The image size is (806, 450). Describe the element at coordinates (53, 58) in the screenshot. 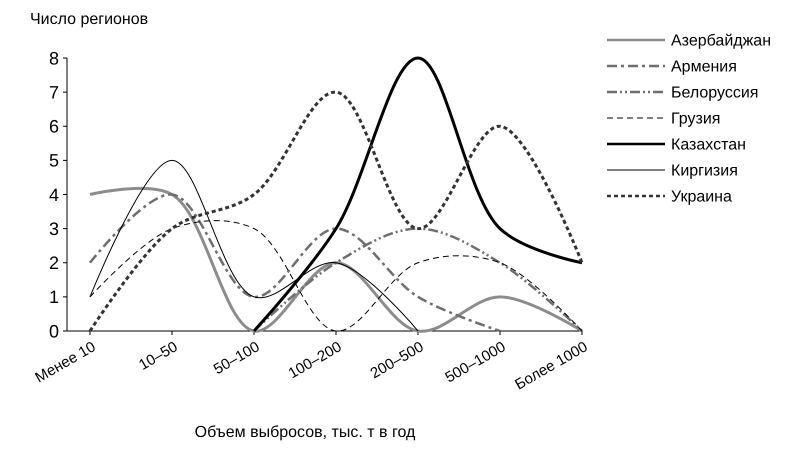

I see `y-tick-label: 8` at that location.